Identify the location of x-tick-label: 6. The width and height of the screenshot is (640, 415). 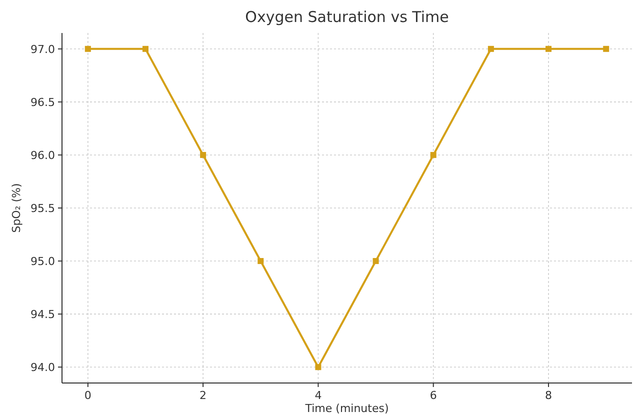
(433, 395).